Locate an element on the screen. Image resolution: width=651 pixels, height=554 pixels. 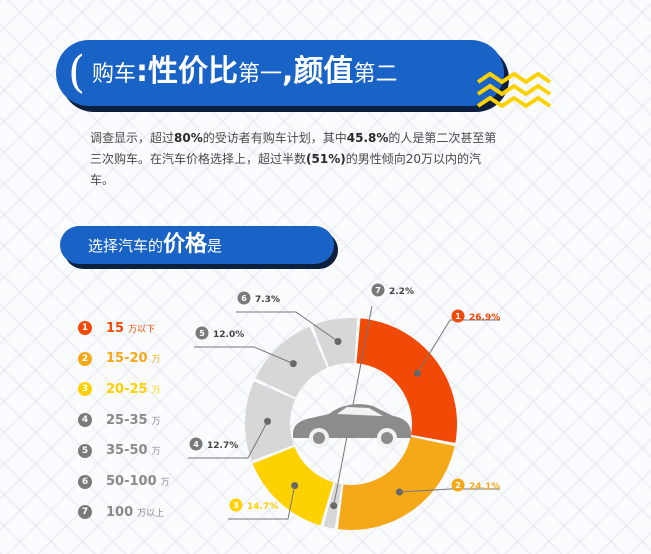
section-banner is located at coordinates (197, 245).